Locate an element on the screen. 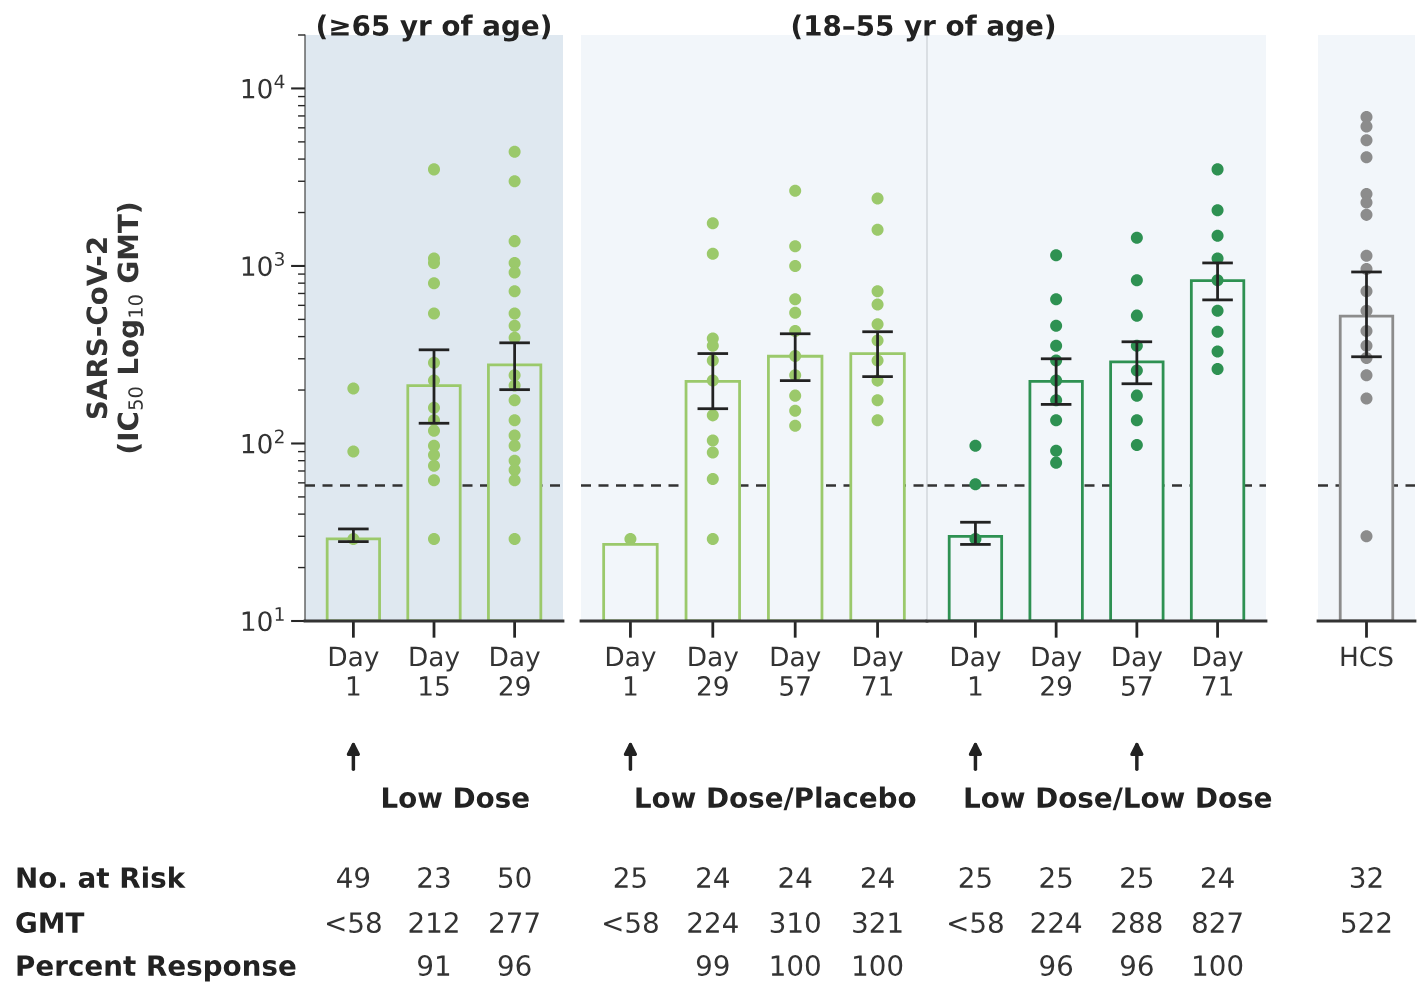 The image size is (1417, 991). text: GMT is located at coordinates (50, 923).